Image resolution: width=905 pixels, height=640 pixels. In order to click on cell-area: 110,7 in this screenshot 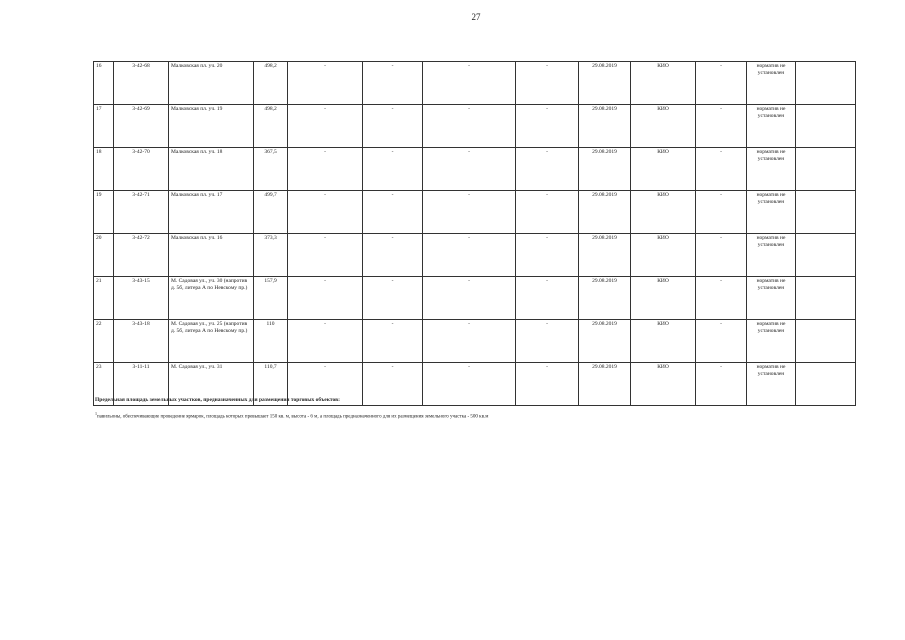, I will do `click(270, 384)`.